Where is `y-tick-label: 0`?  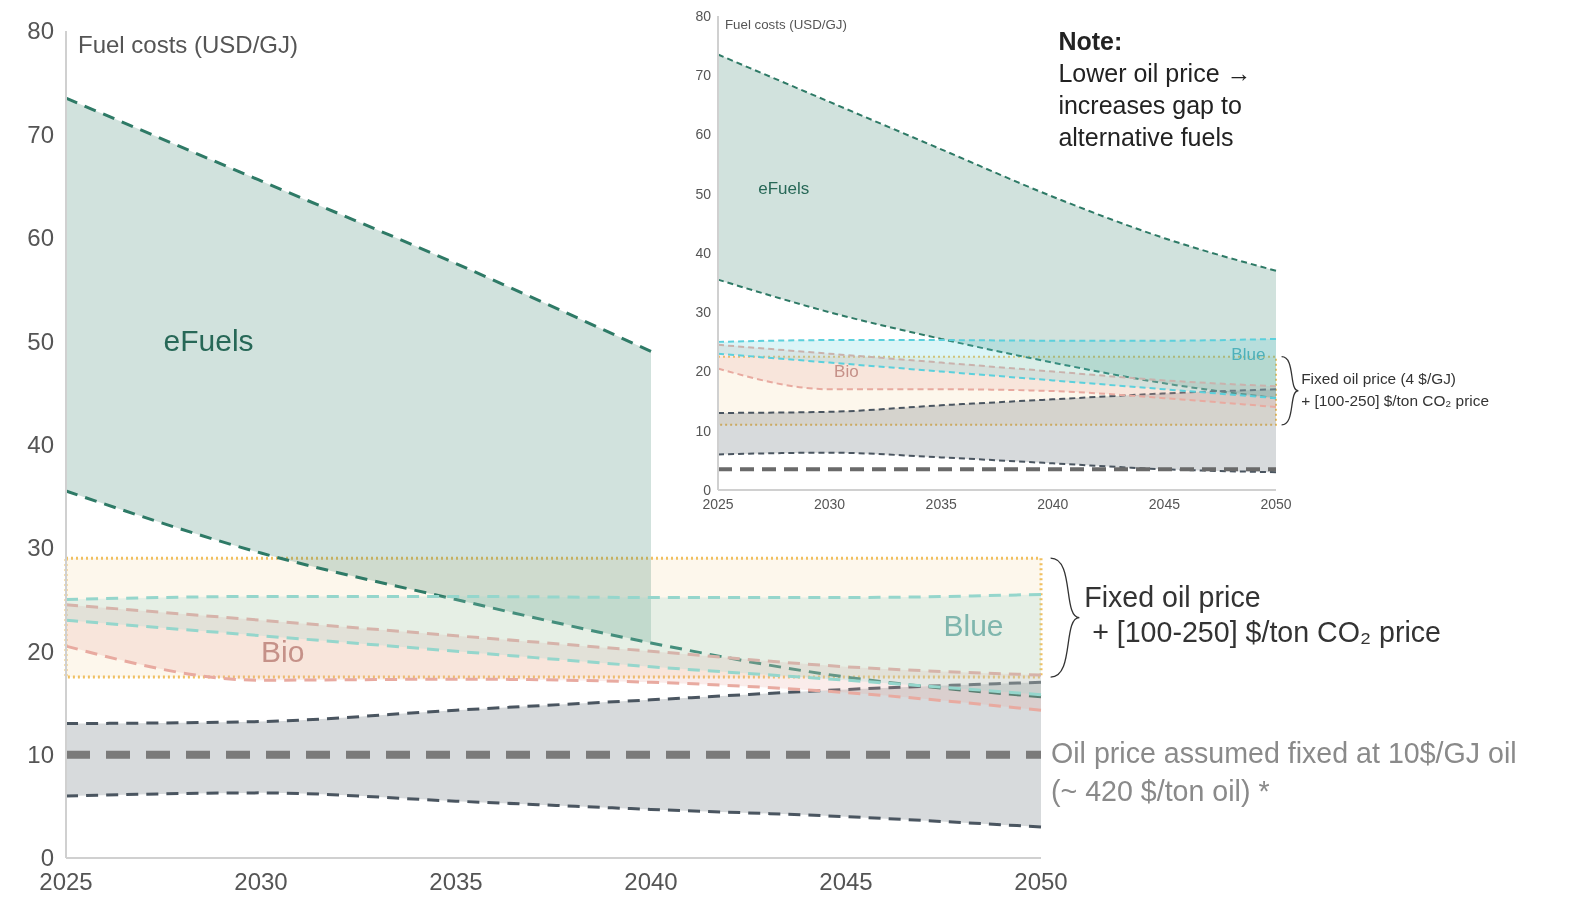
y-tick-label: 0 is located at coordinates (707, 489).